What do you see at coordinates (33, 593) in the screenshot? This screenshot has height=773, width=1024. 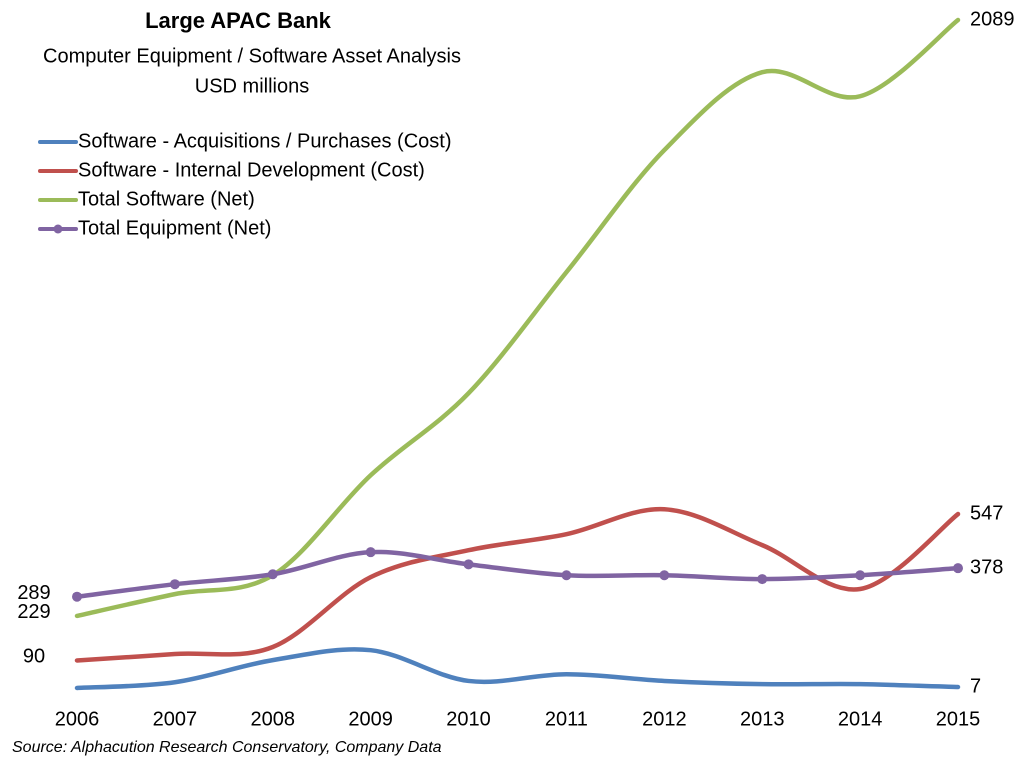 I see `data-label: 289` at bounding box center [33, 593].